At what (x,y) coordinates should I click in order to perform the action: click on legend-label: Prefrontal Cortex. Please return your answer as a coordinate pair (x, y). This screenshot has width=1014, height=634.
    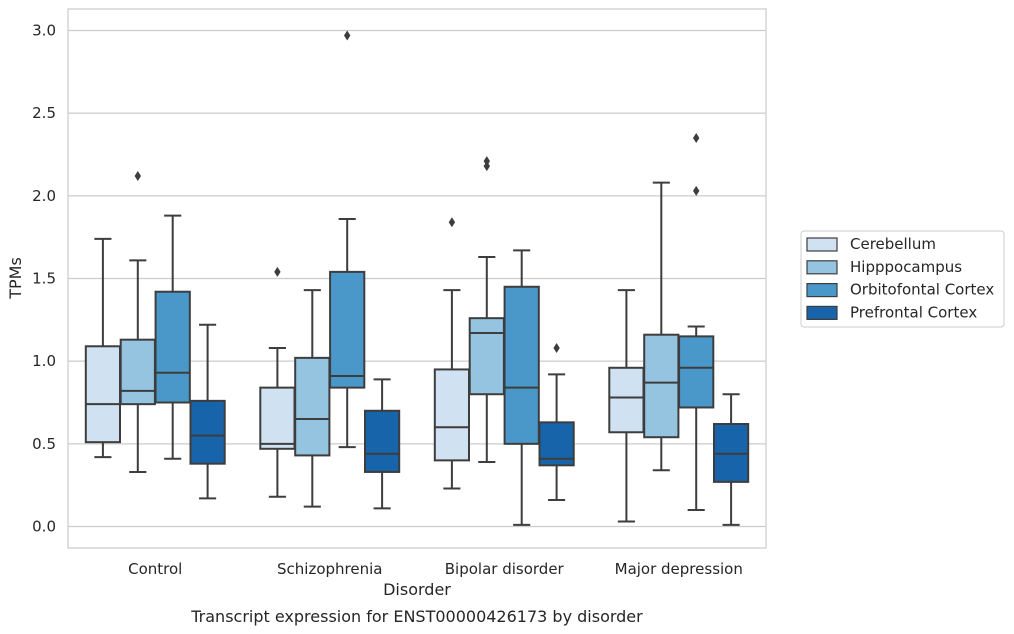
    Looking at the image, I should click on (913, 312).